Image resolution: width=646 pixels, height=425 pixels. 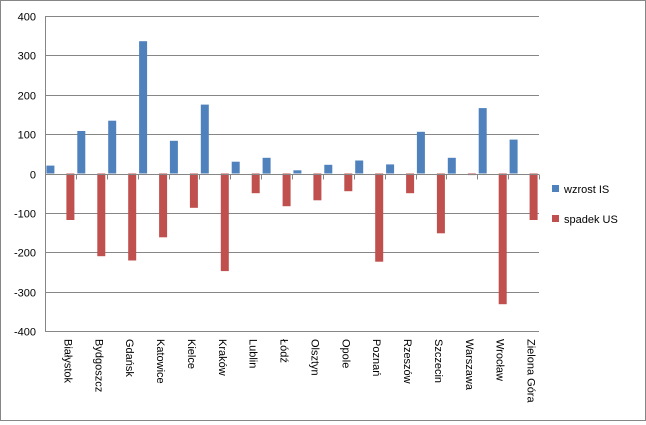 What do you see at coordinates (25, 333) in the screenshot?
I see `y-tick-label: -400` at bounding box center [25, 333].